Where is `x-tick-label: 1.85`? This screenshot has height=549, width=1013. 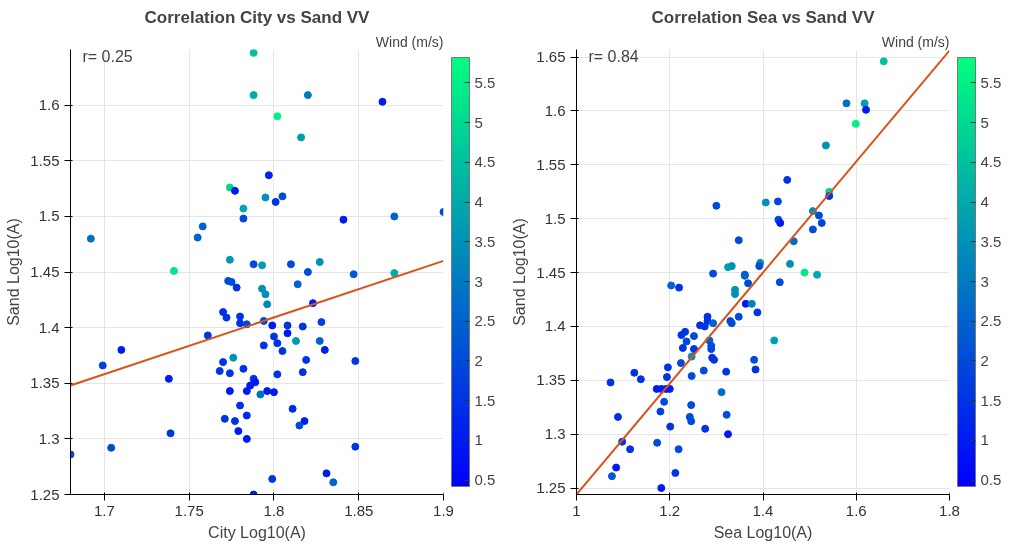 x-tick-label: 1.85 is located at coordinates (359, 510).